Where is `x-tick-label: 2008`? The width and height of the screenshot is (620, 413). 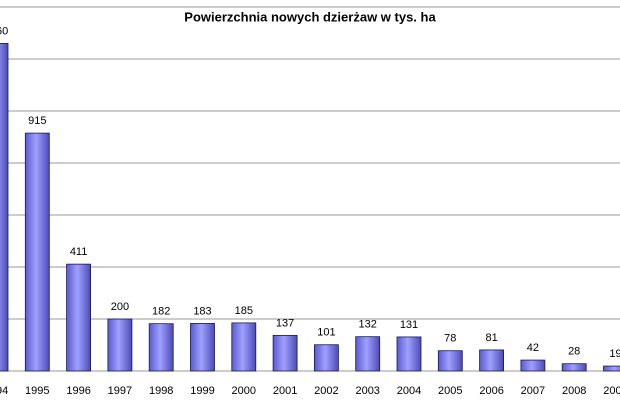 x-tick-label: 2008 is located at coordinates (574, 391).